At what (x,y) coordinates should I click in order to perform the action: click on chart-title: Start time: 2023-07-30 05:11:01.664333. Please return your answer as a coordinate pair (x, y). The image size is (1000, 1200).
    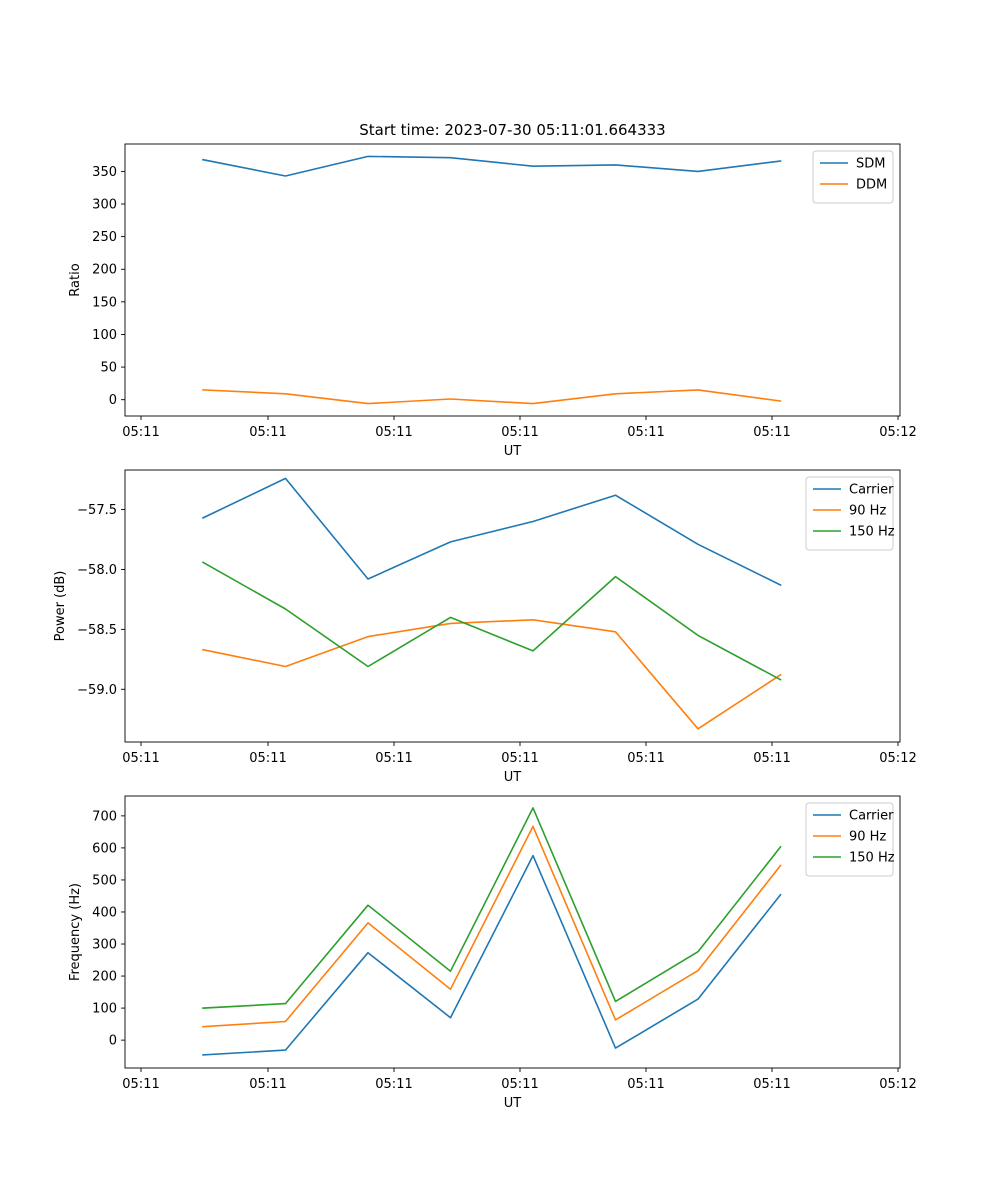
    Looking at the image, I should click on (512, 130).